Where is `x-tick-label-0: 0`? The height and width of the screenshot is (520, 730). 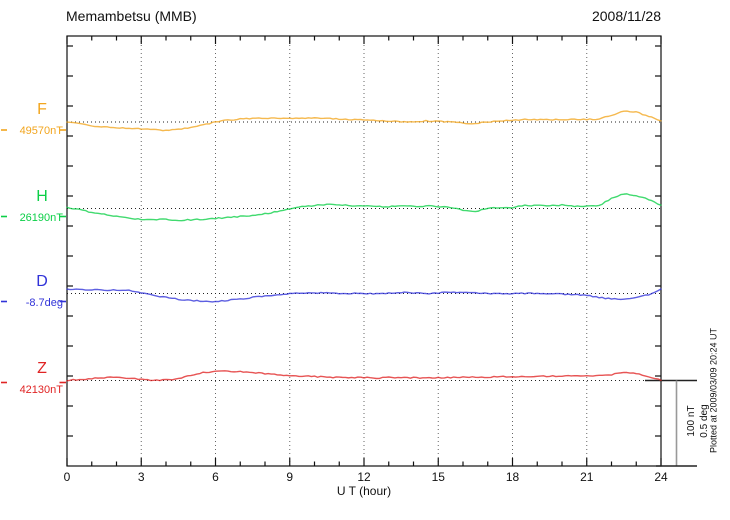
x-tick-label-0: 0 is located at coordinates (67, 477).